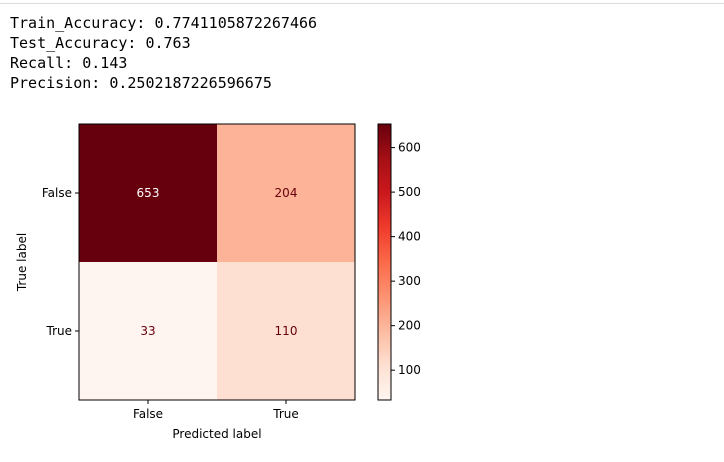  What do you see at coordinates (409, 281) in the screenshot?
I see `colorbar-tick-label: 300` at bounding box center [409, 281].